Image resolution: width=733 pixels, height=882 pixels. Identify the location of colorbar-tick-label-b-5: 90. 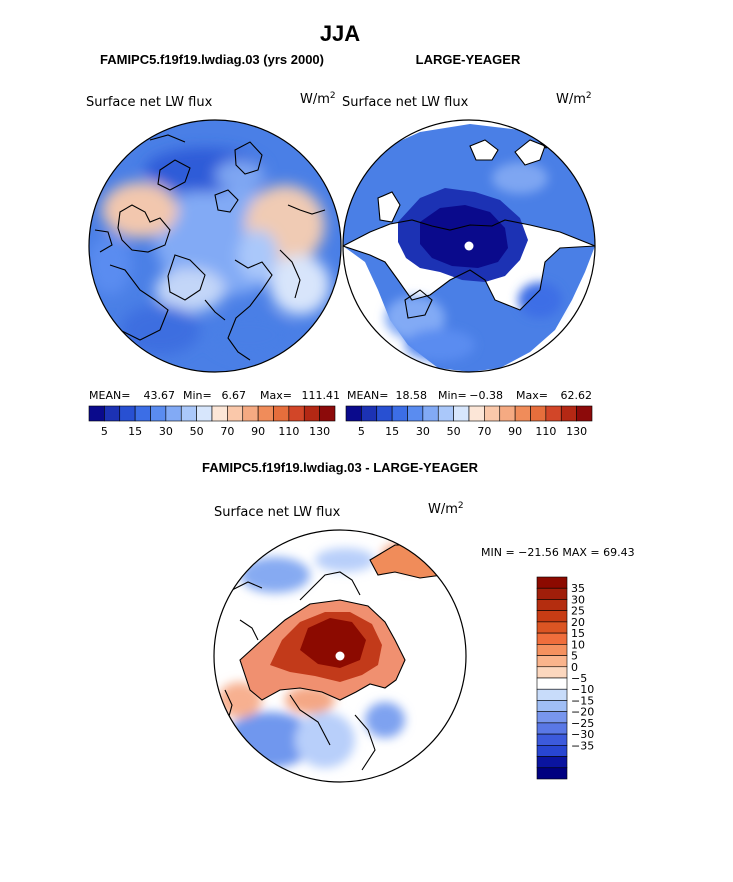
(515, 431).